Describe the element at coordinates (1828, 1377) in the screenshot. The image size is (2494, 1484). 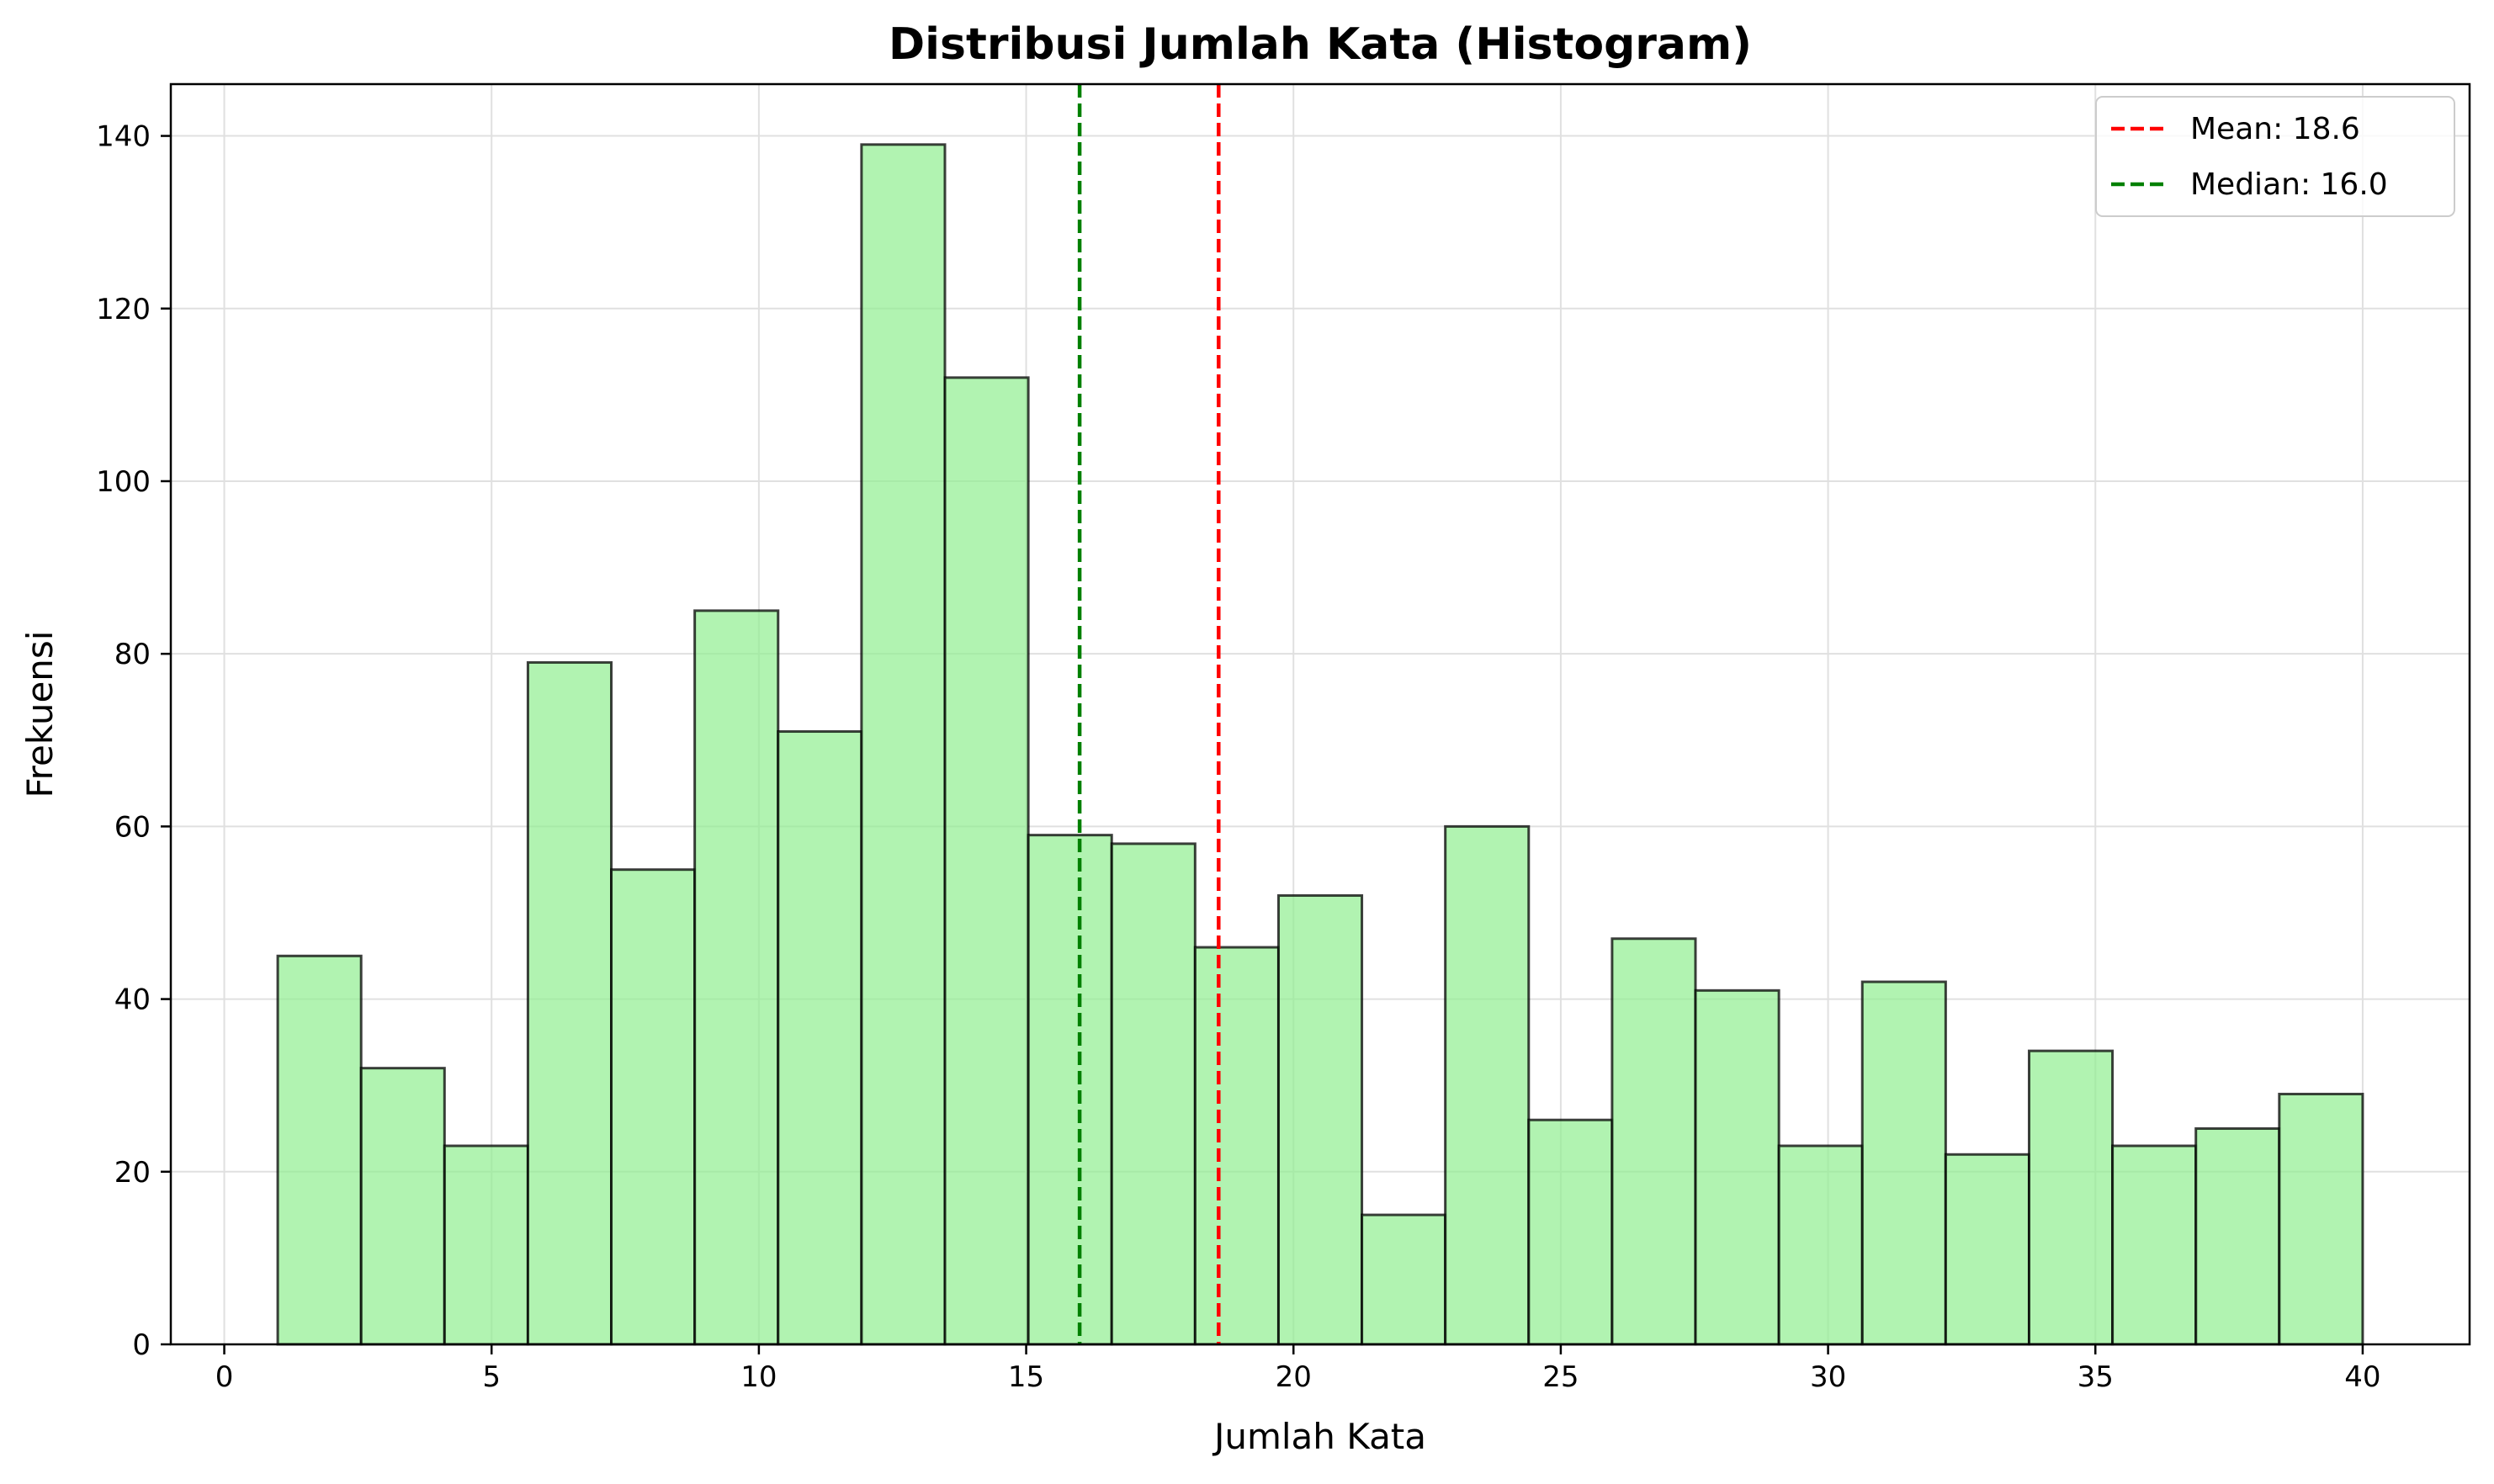
I see `x-tick-label: 30` at that location.